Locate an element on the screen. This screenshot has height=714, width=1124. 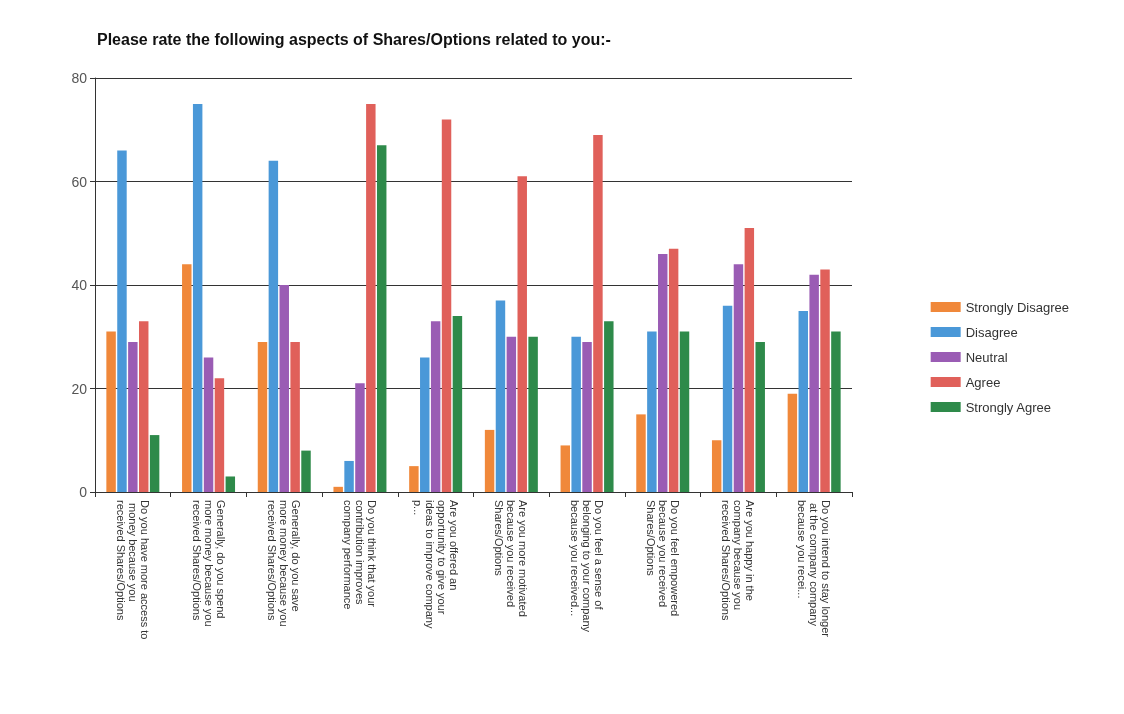
legend-label: Neutral is located at coordinates (986, 357).